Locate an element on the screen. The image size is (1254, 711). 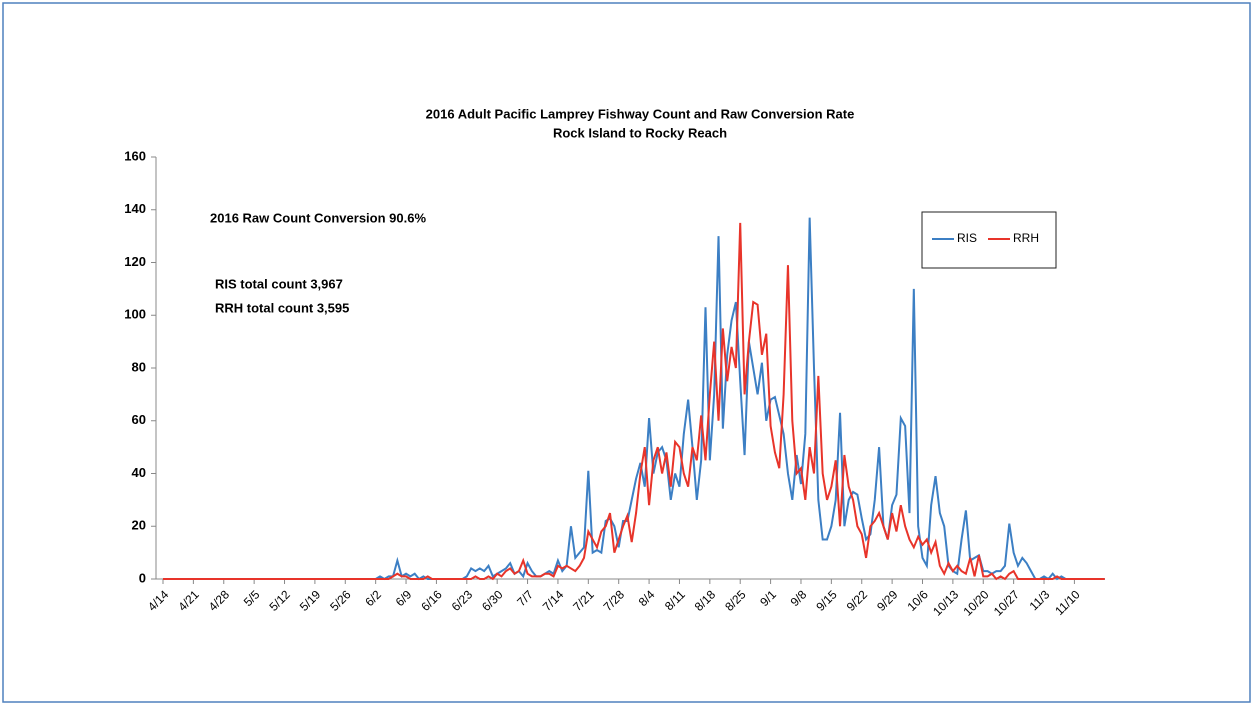
y-tick-label: 140 is located at coordinates (135, 208).